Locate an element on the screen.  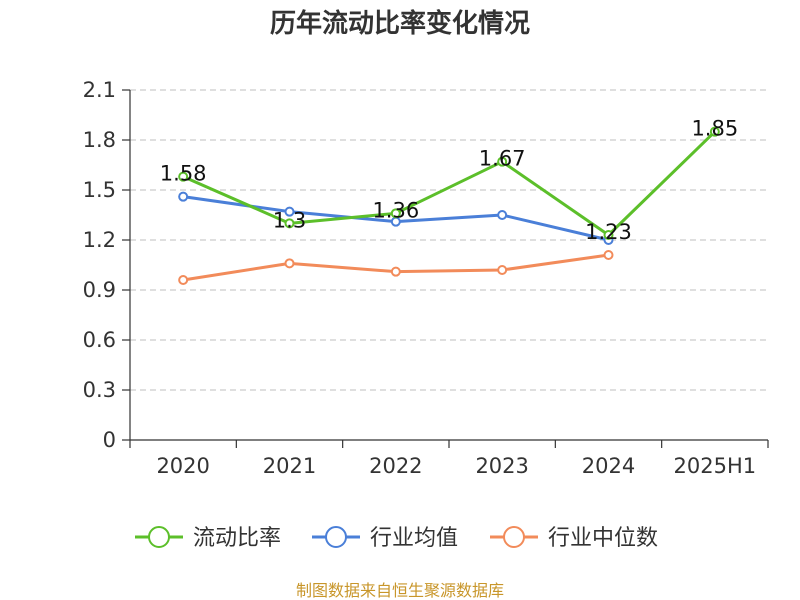
y-tick-label: 1.2 is located at coordinates (99, 240).